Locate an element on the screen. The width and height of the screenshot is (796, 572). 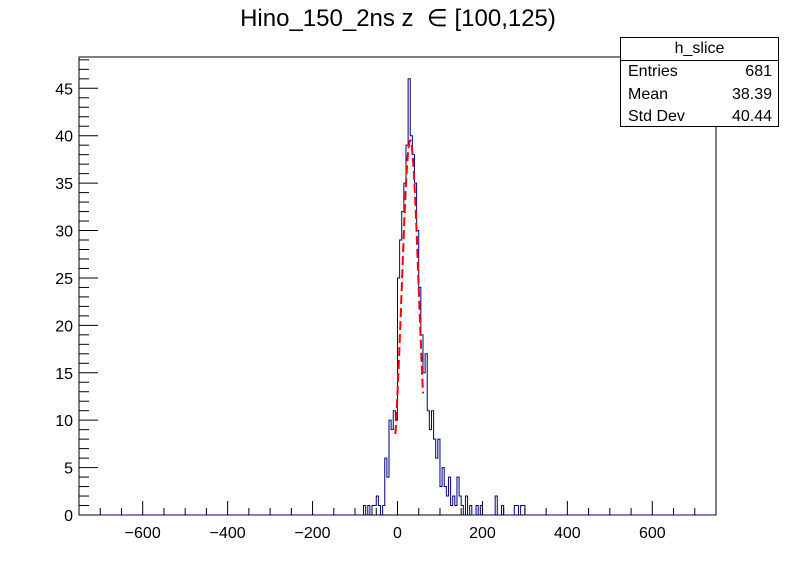
y-tick-label: 25 is located at coordinates (64, 279).